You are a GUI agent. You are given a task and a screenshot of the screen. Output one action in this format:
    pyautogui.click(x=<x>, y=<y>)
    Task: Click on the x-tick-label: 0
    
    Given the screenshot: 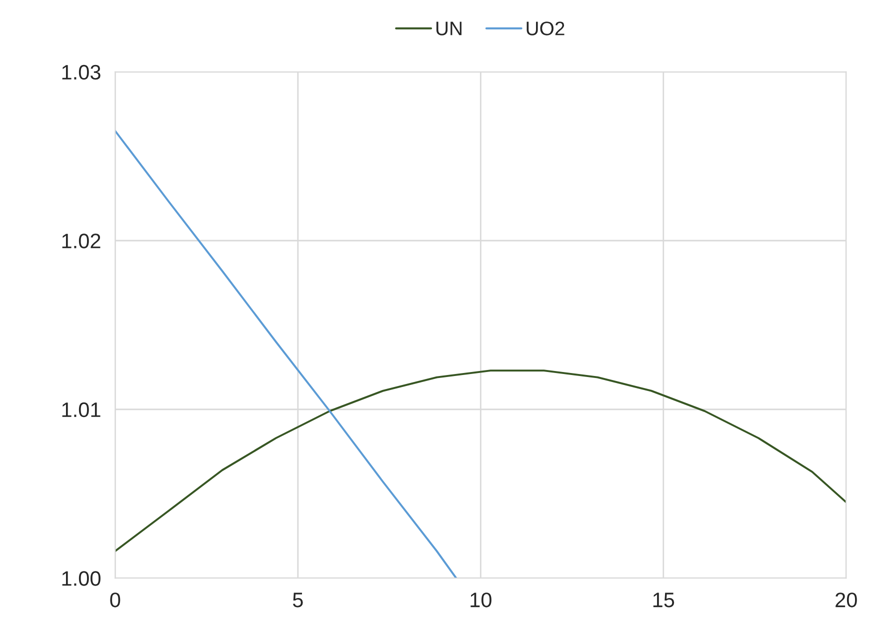 What is the action you would take?
    pyautogui.click(x=115, y=600)
    